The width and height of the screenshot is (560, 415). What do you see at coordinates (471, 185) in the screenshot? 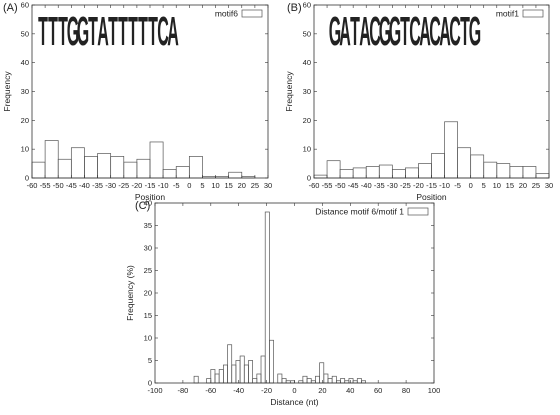
I see `x-tick-label: 0` at bounding box center [471, 185].